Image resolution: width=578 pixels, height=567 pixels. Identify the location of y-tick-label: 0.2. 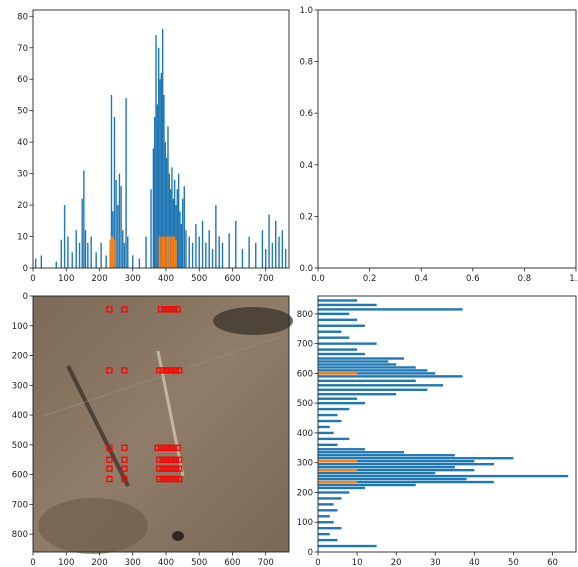
(306, 217).